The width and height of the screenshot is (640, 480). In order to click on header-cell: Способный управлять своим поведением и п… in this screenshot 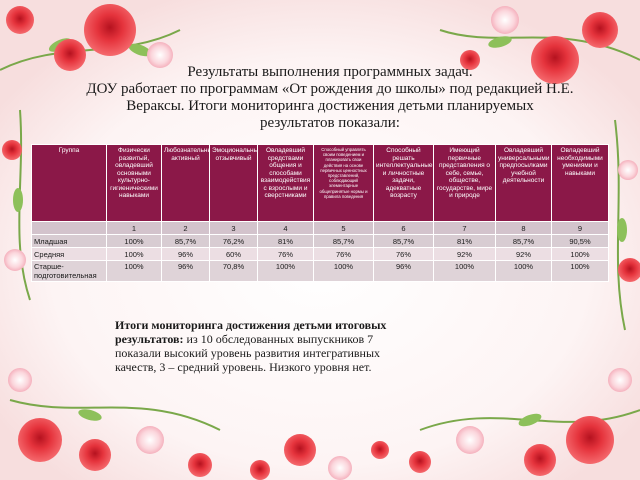, I will do `click(343, 183)`.